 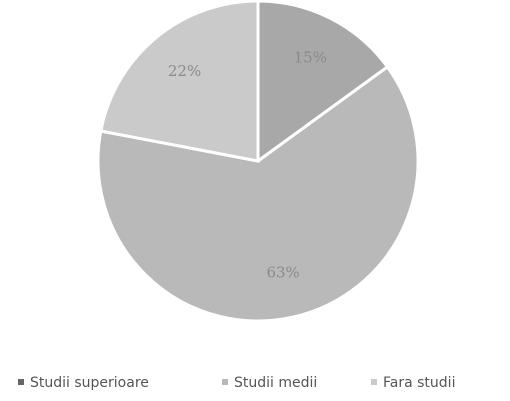 What do you see at coordinates (275, 383) in the screenshot?
I see `legend-label: Studii medii` at bounding box center [275, 383].